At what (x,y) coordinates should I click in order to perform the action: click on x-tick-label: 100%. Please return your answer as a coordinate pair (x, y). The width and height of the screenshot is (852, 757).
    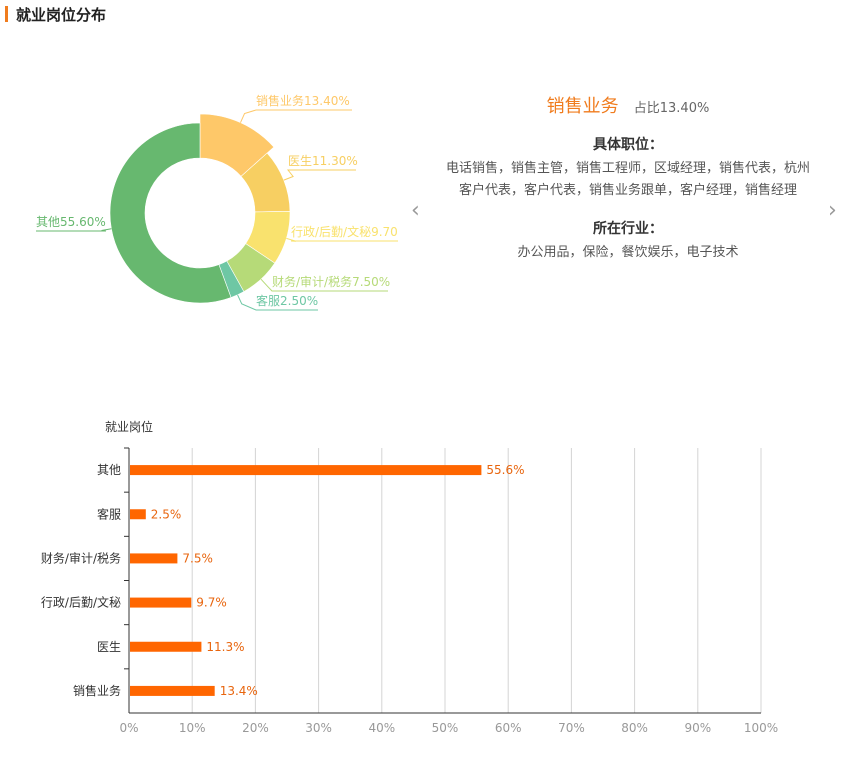
    Looking at the image, I should click on (761, 728).